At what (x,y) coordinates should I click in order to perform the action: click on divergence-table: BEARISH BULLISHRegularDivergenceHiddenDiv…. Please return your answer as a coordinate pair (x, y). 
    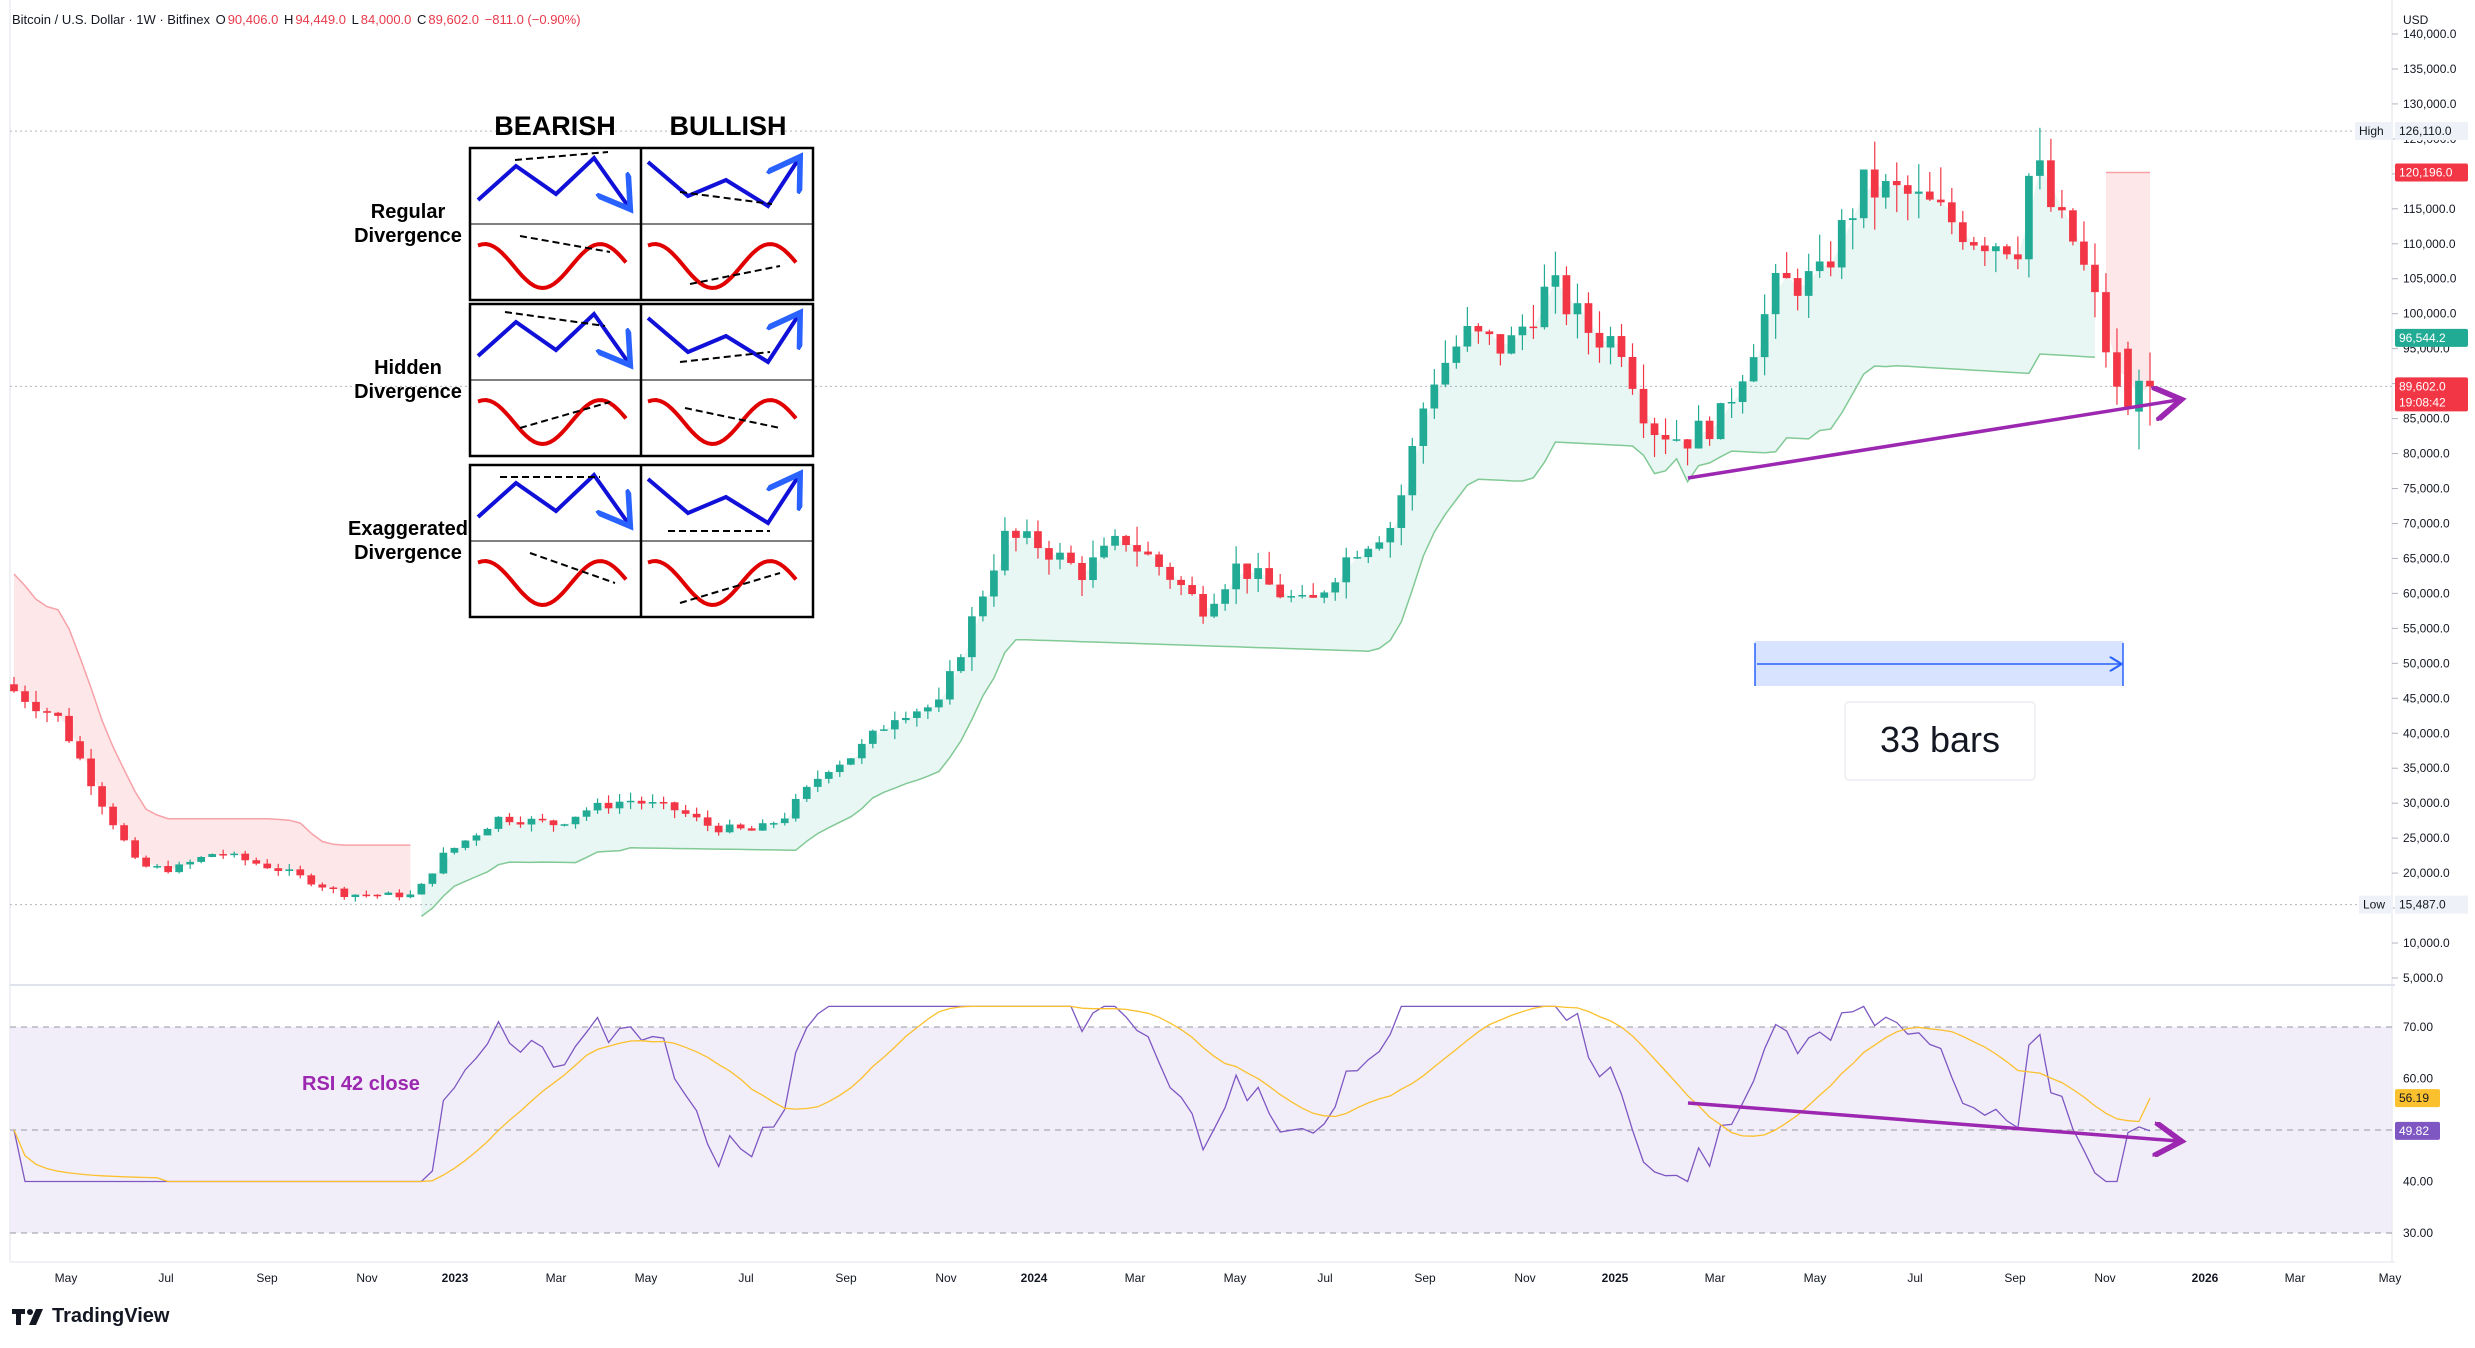
    Looking at the image, I should click on (581, 365).